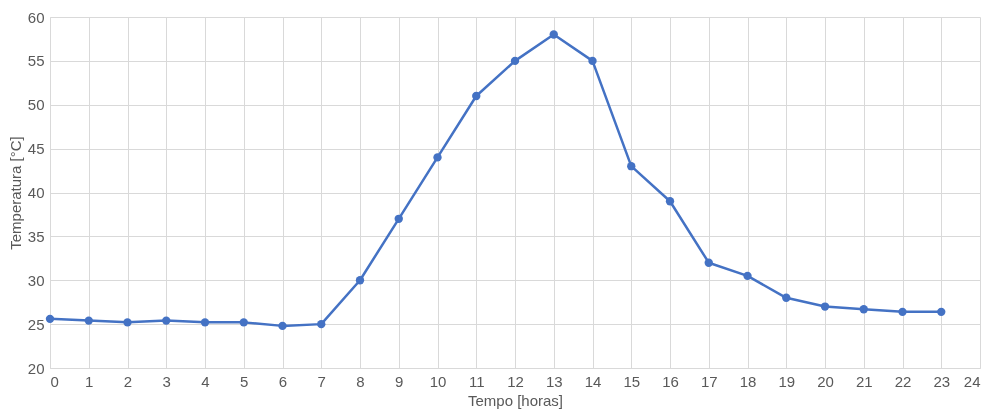 Image resolution: width=1002 pixels, height=418 pixels. Describe the element at coordinates (903, 381) in the screenshot. I see `x-tick-label: 22` at that location.